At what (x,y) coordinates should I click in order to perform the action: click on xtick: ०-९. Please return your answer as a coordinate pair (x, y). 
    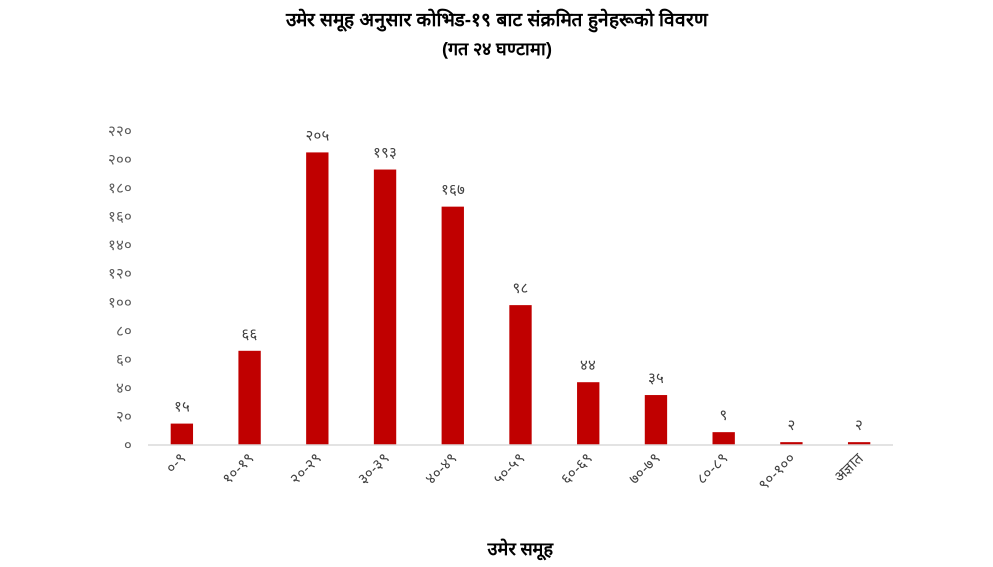
    Looking at the image, I should click on (176, 463).